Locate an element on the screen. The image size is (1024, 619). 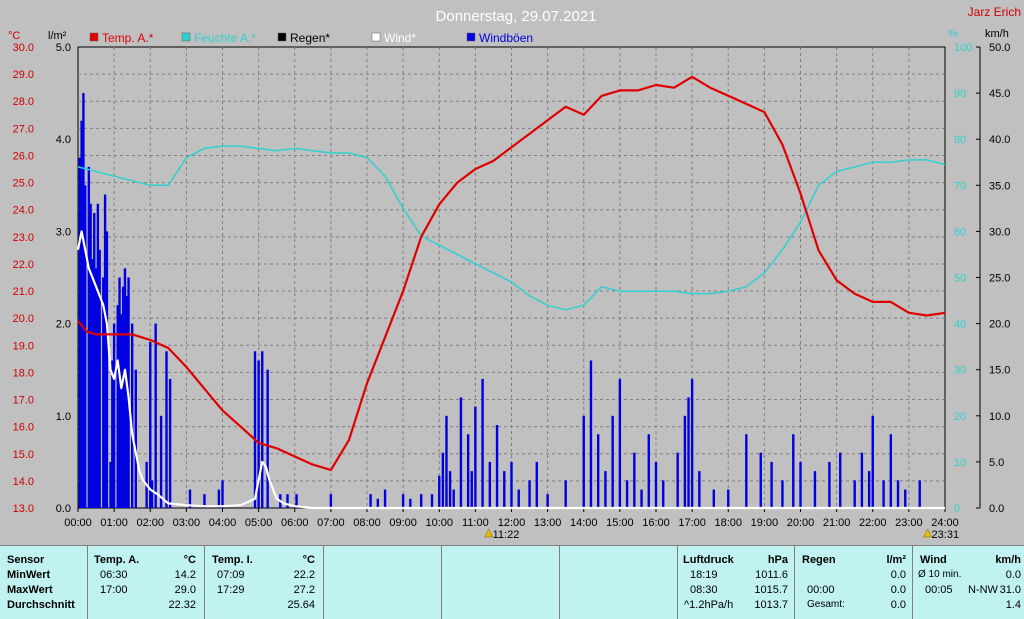
summary-temp-i-avg: 25.64 is located at coordinates (301, 605).